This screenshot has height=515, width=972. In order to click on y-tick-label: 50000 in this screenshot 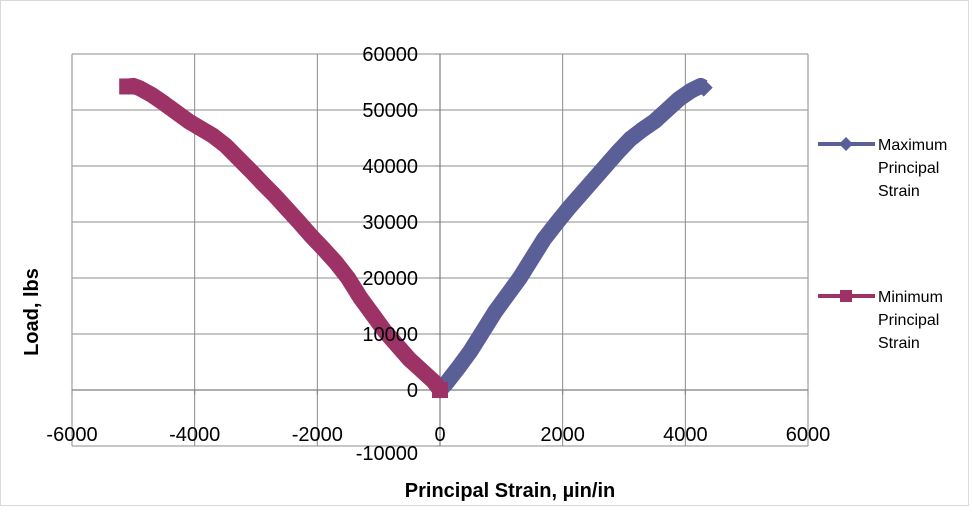, I will do `click(390, 111)`.